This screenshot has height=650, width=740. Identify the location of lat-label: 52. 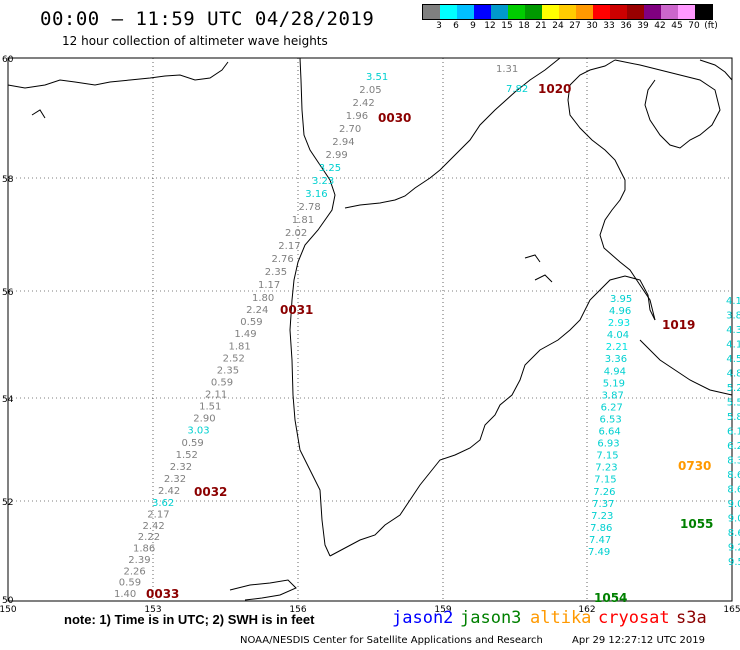
(7, 503).